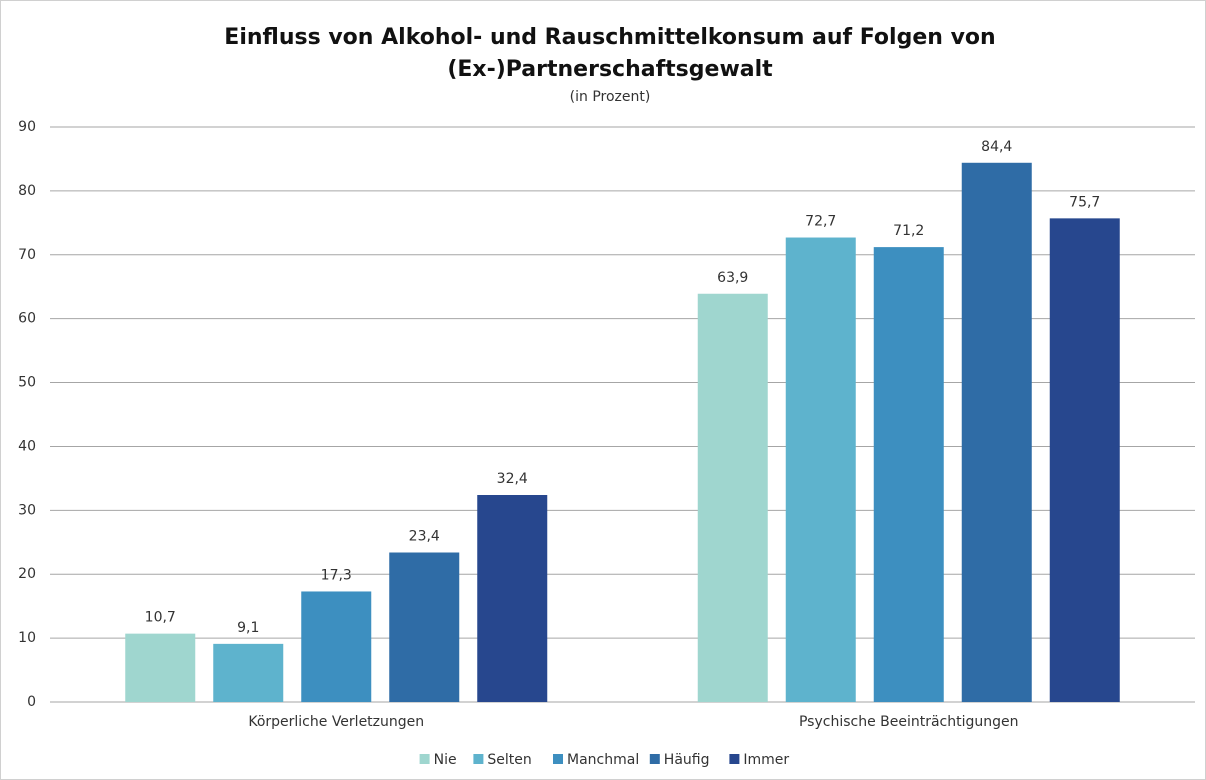 The image size is (1206, 780). What do you see at coordinates (610, 97) in the screenshot?
I see `chart-subtitle: (in Prozent)` at bounding box center [610, 97].